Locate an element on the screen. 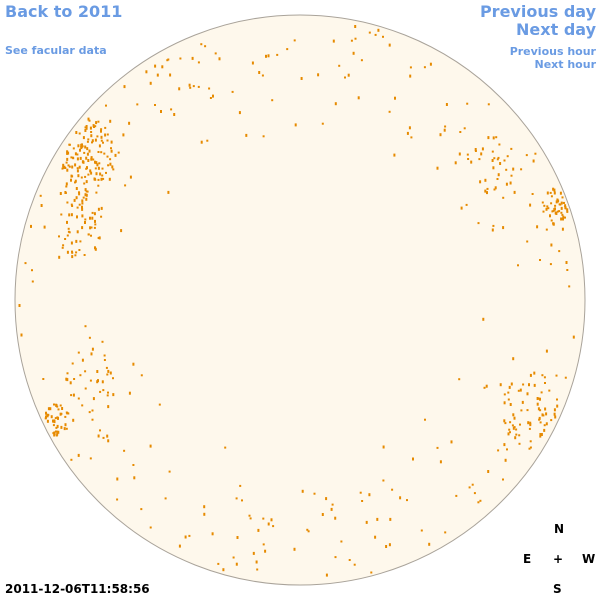  timestamp: 2011-12-06T11:58:56 is located at coordinates (77, 589).